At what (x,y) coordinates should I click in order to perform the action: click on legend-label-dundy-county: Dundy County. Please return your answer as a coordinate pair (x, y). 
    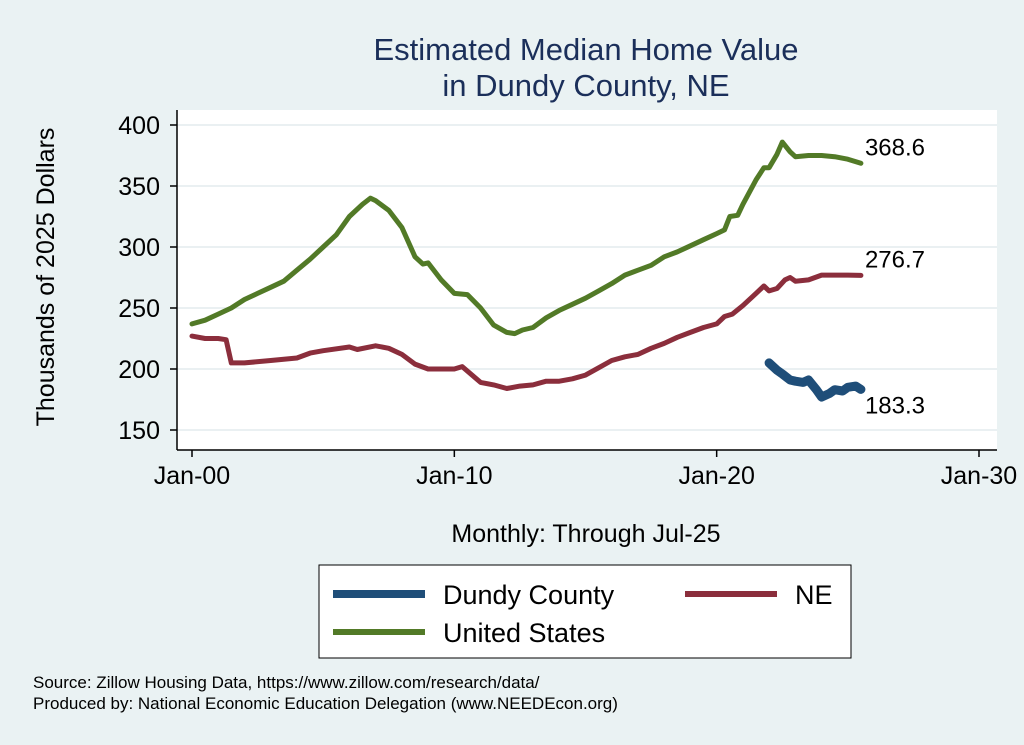
    Looking at the image, I should click on (529, 595).